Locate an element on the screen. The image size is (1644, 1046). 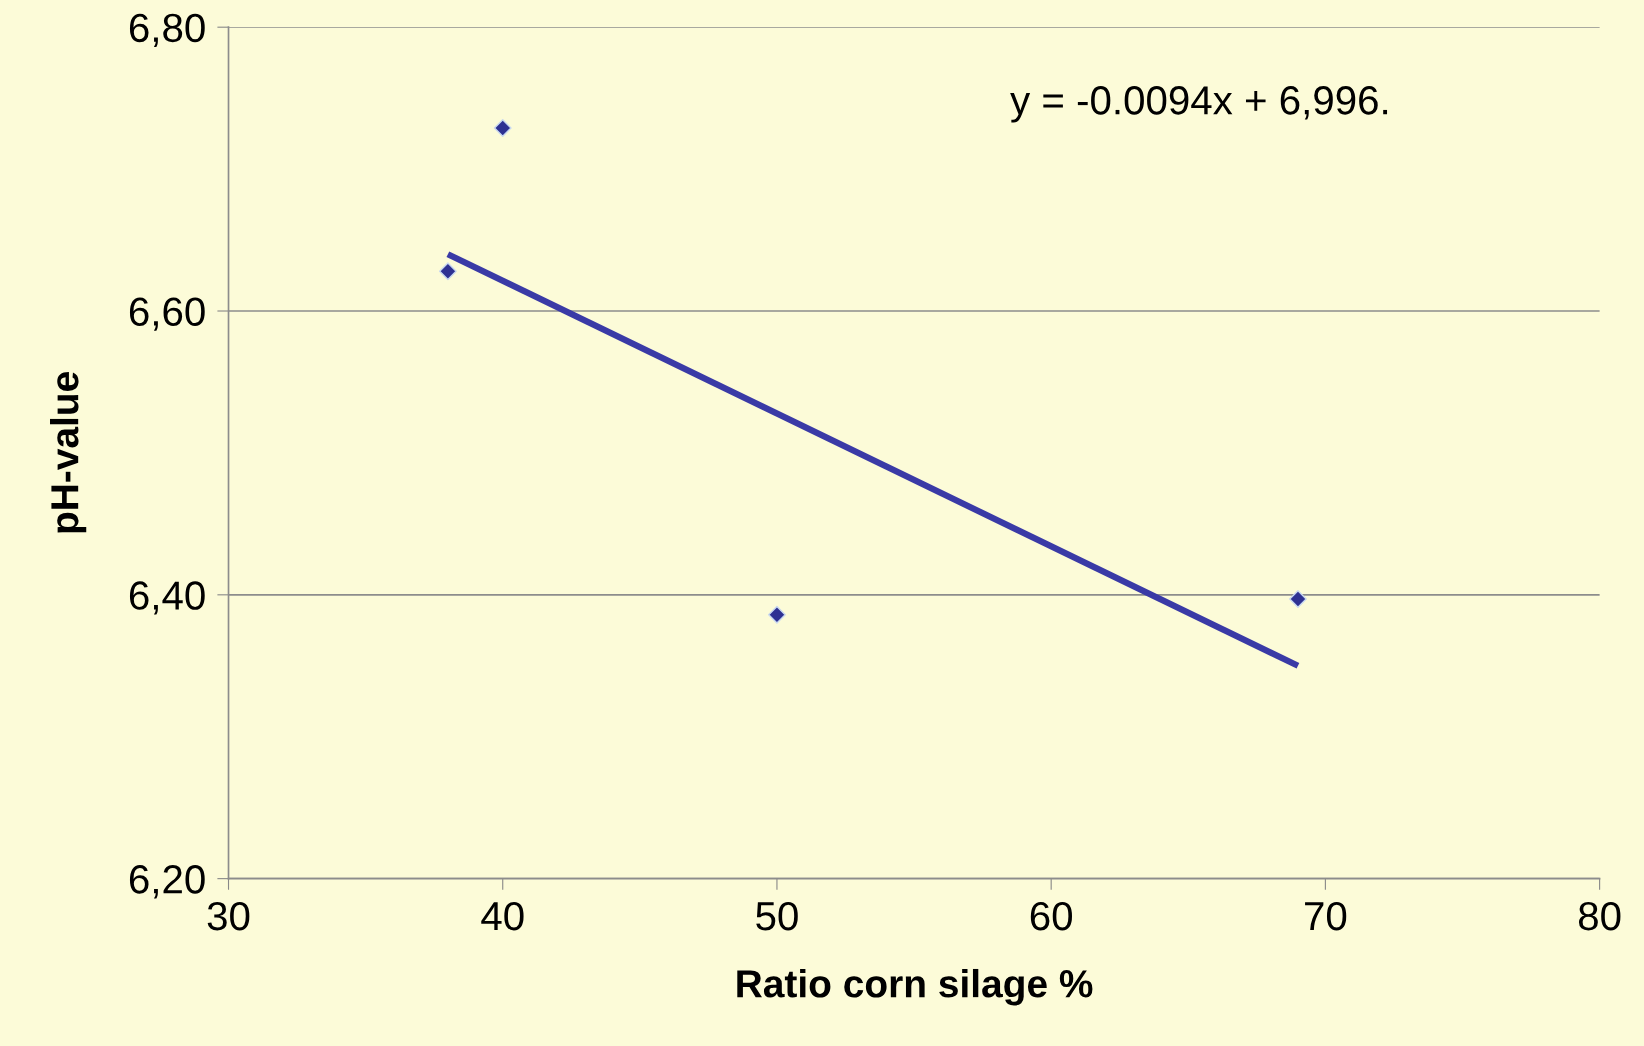
x-tick-label: 70 is located at coordinates (1326, 916).